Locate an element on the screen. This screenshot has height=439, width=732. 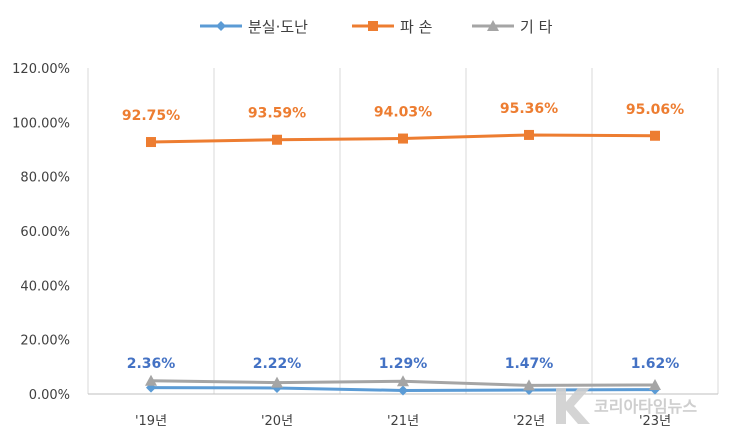
y-tick-label: 100.00% is located at coordinates (41, 123).